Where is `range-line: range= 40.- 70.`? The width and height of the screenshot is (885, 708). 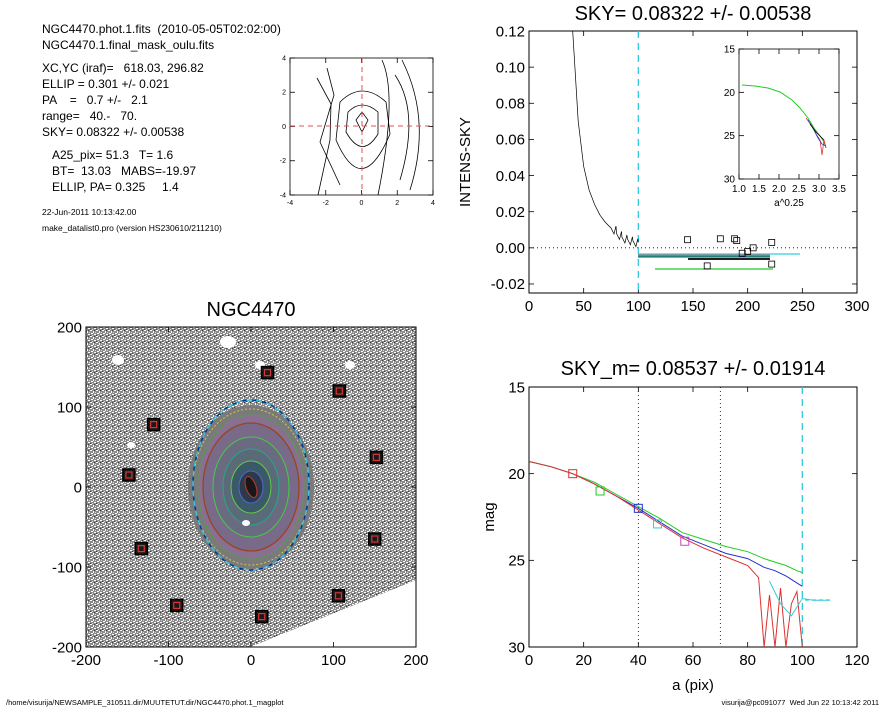 range-line: range= 40.- 70. is located at coordinates (90, 116).